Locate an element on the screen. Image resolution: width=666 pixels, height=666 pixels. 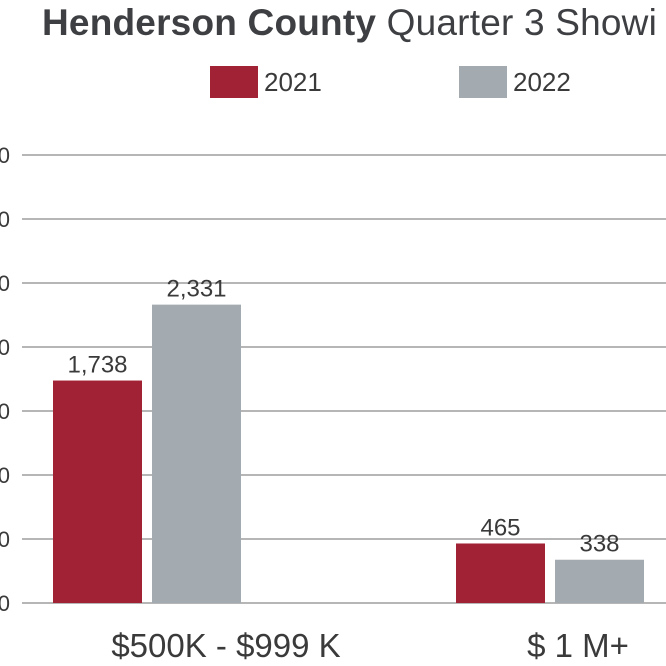
legend-item-2022: 2022 is located at coordinates (515, 82).